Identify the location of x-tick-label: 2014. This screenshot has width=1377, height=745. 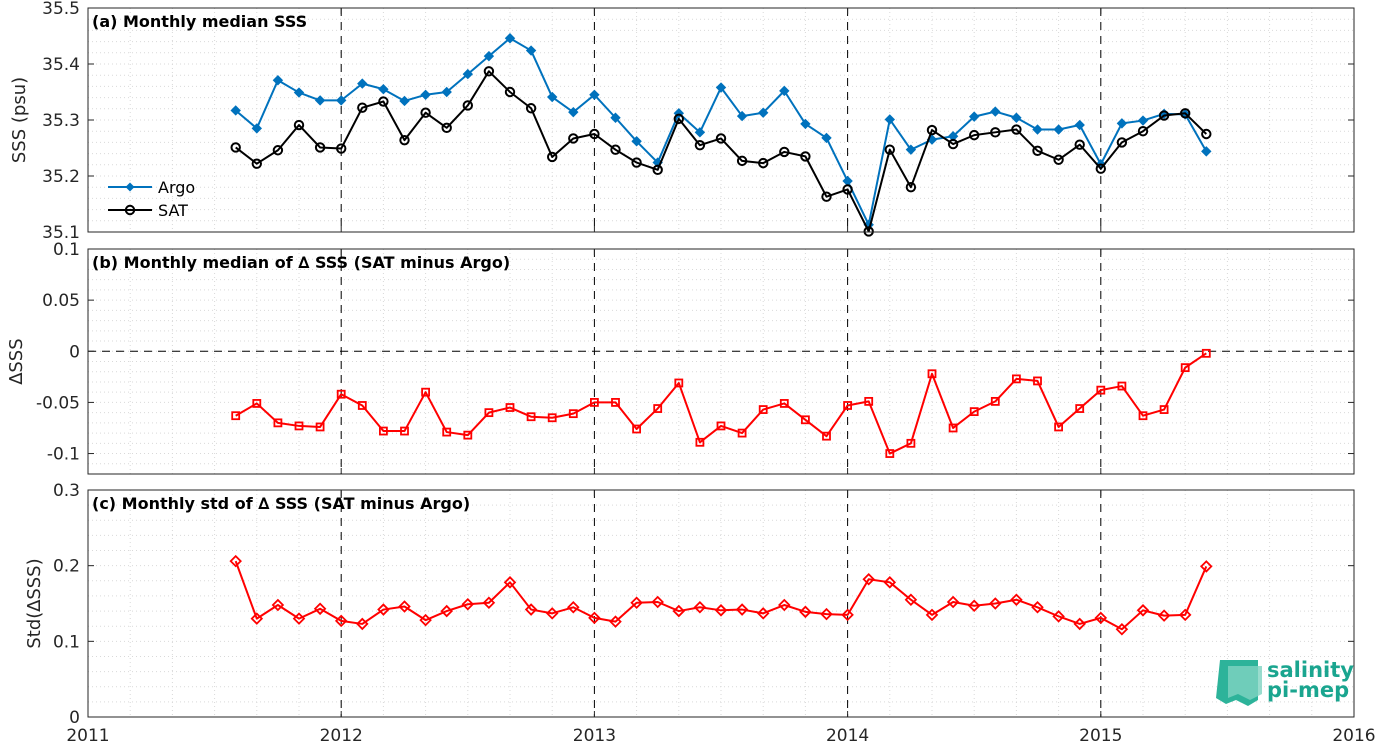
(847, 735).